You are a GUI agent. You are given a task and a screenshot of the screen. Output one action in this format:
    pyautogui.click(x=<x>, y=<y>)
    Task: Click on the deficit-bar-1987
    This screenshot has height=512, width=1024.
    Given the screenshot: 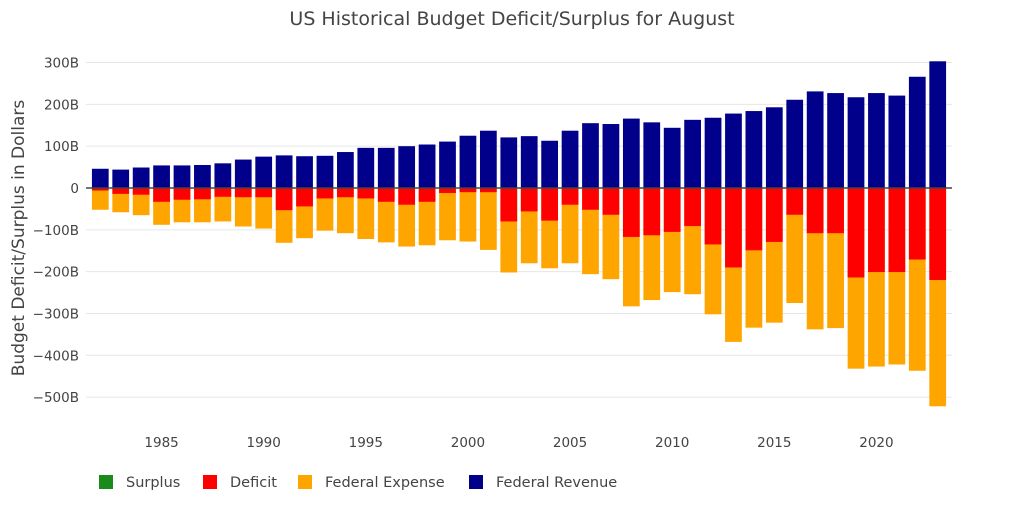 What is the action you would take?
    pyautogui.click(x=202, y=194)
    